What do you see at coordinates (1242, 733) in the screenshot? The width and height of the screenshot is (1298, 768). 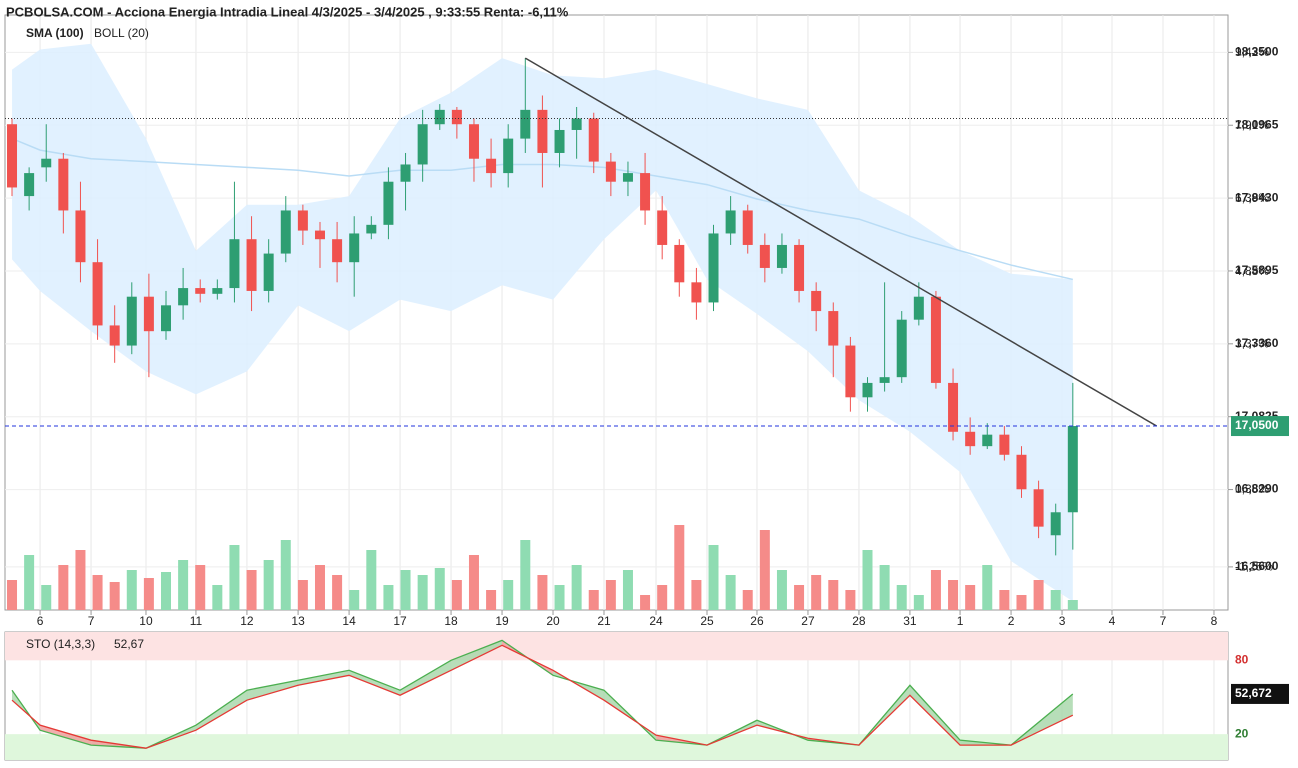 I see `sto-tick-label: 20` at bounding box center [1242, 733].